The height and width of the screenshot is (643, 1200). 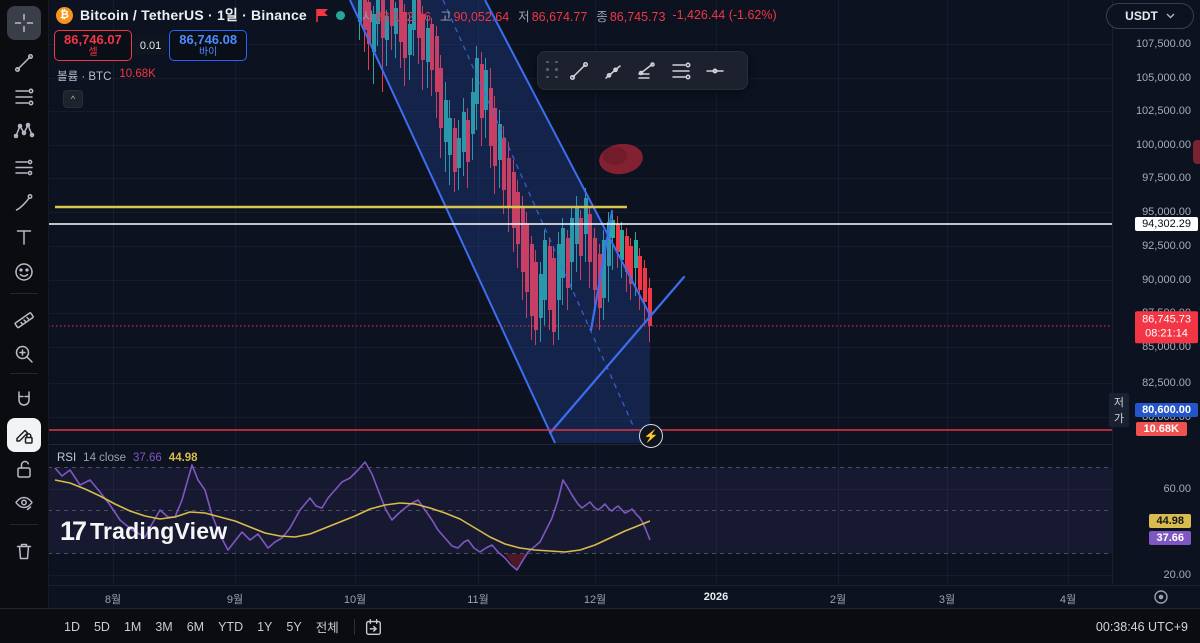 What do you see at coordinates (137, 74) in the screenshot?
I see `volume-value: 10.68K` at bounding box center [137, 74].